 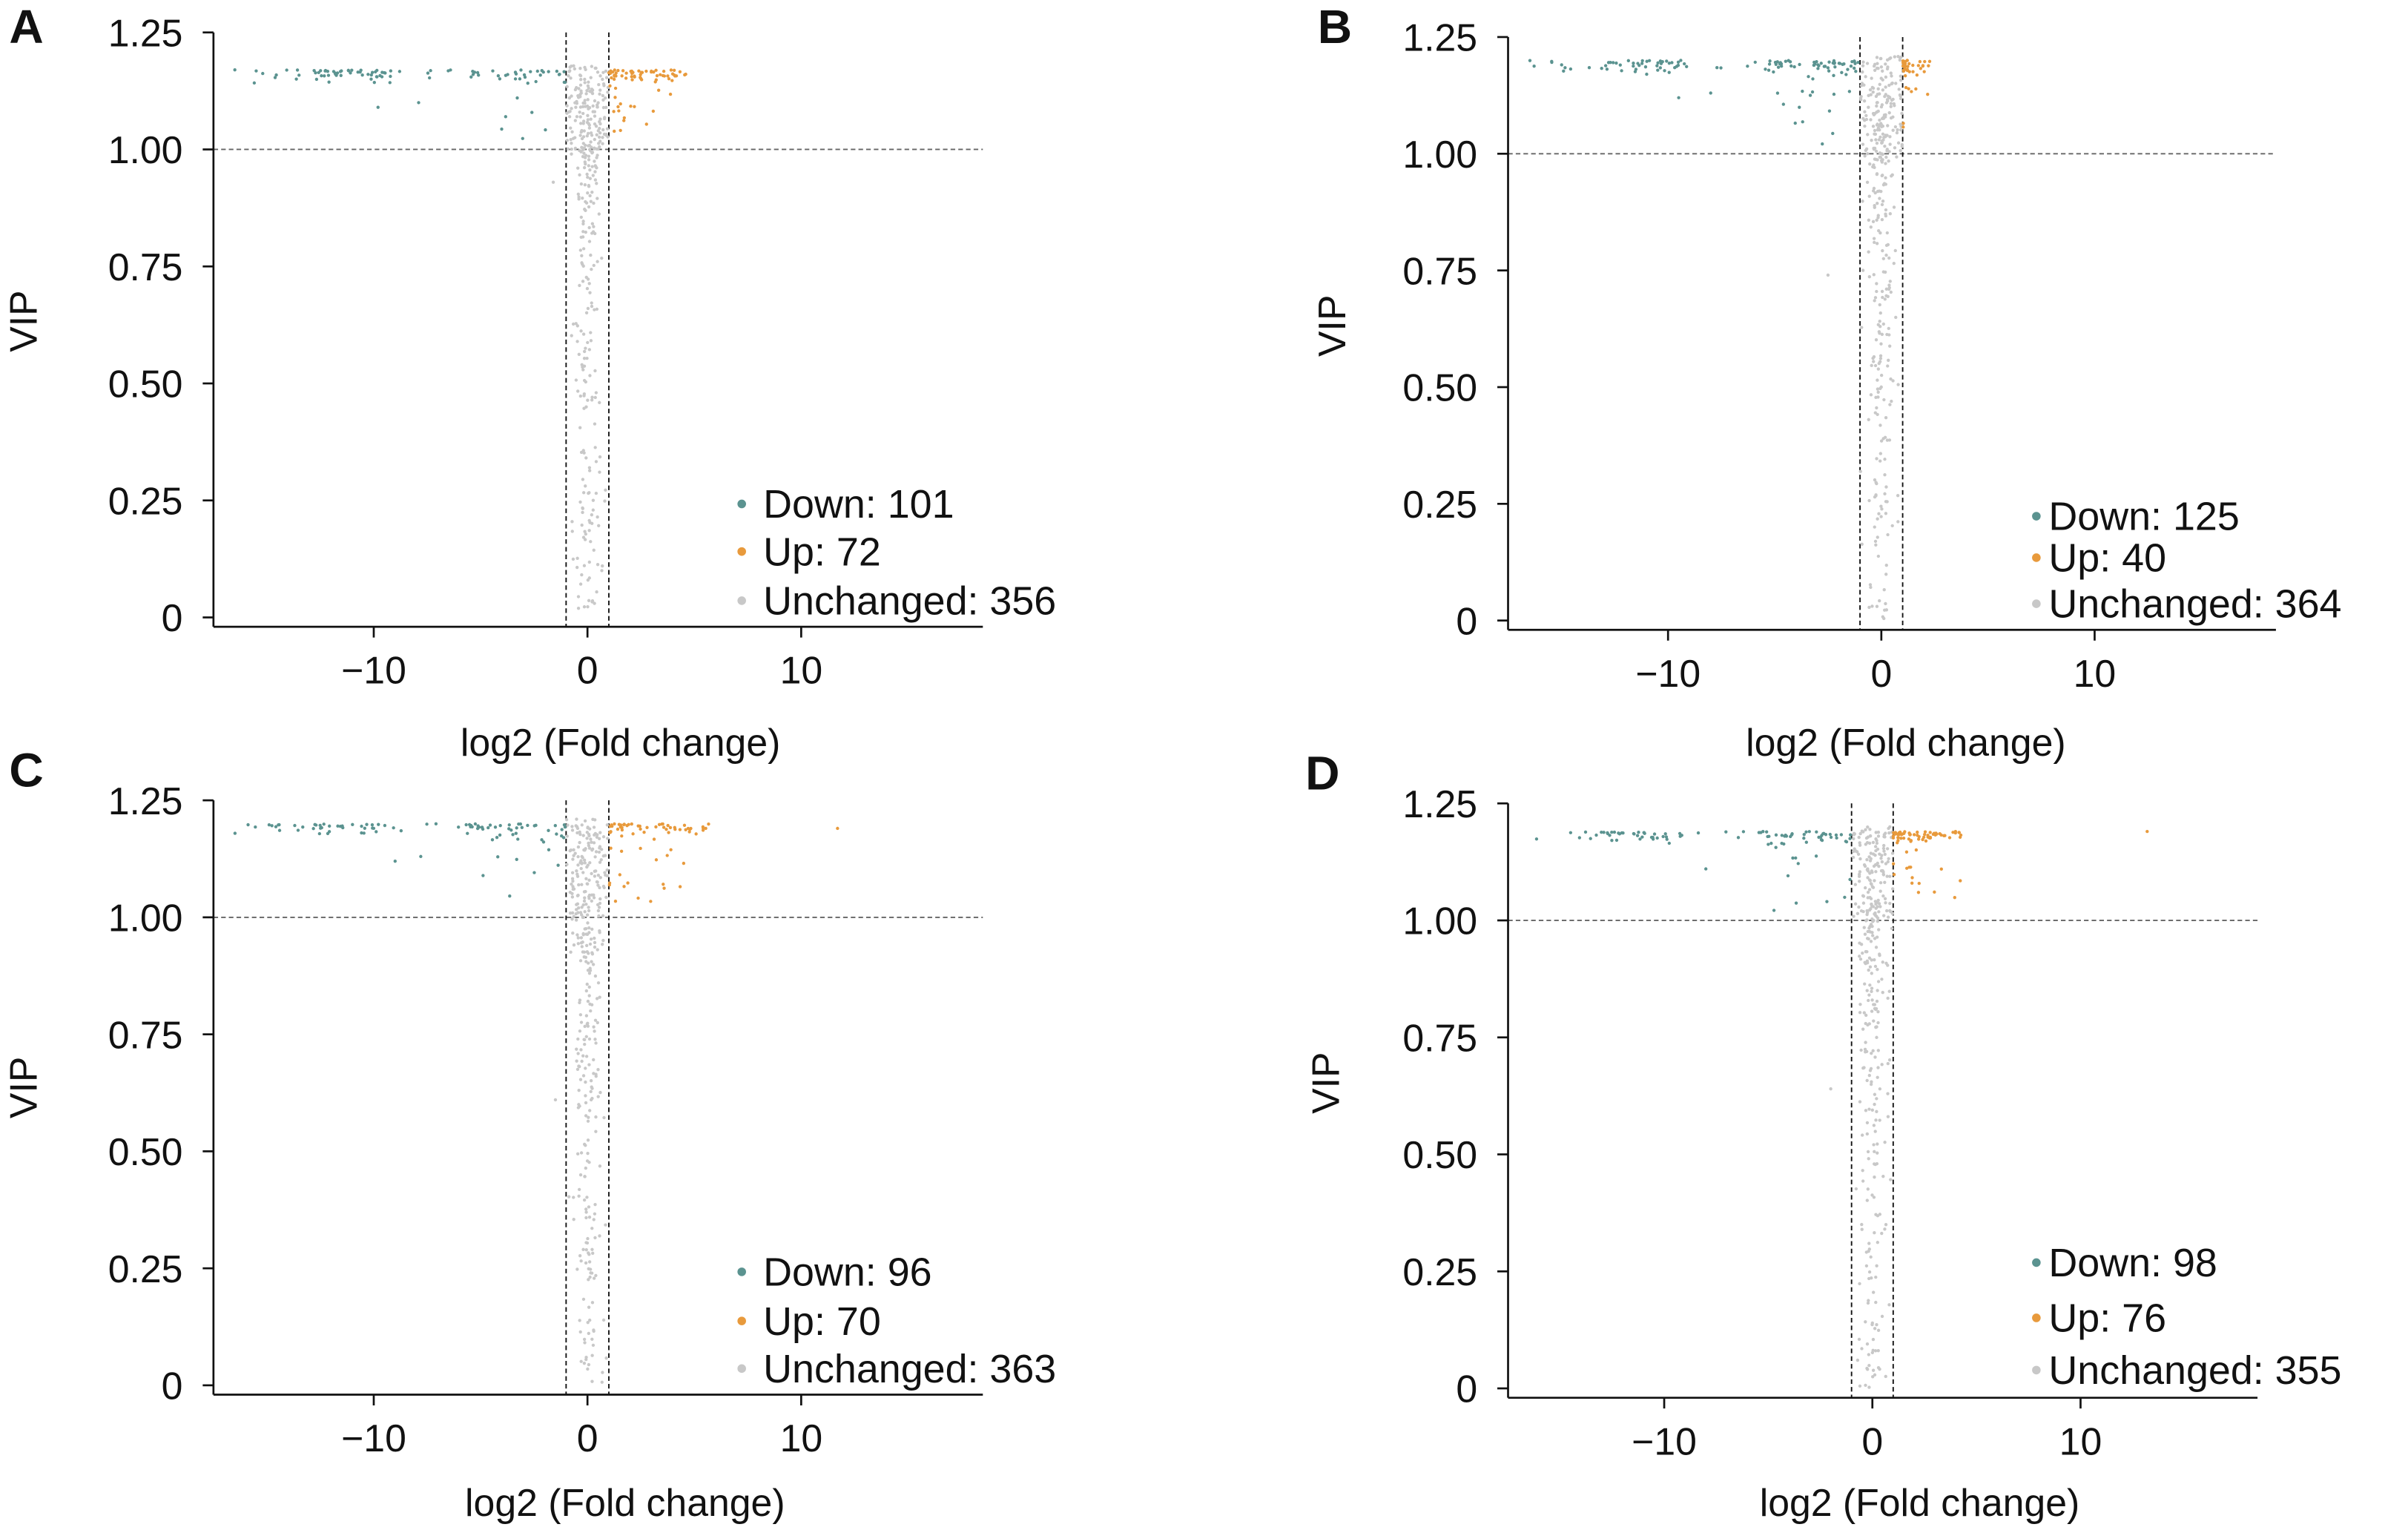 What do you see at coordinates (1440, 271) in the screenshot?
I see `y-tick-label-b: 0.75` at bounding box center [1440, 271].